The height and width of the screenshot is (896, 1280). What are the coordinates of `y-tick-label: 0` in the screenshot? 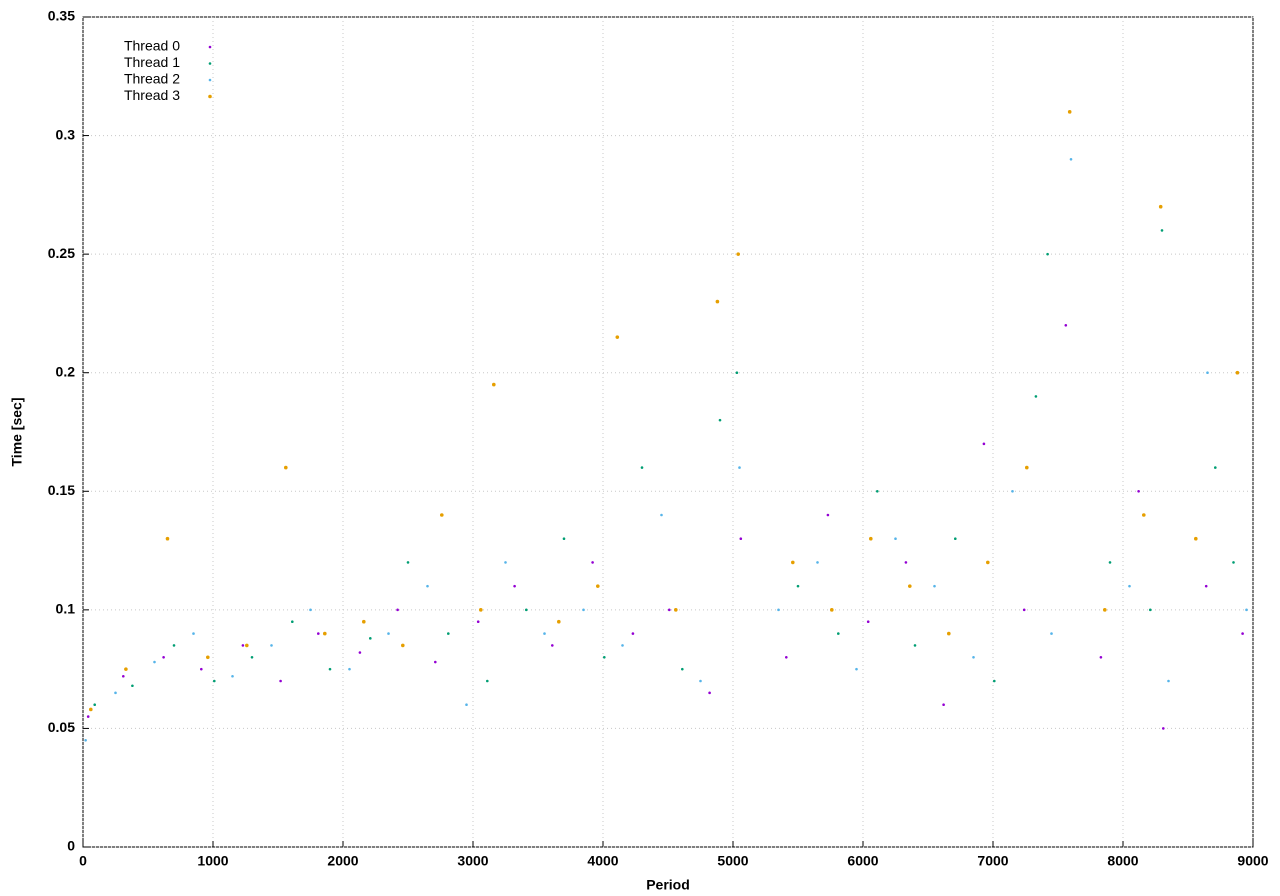 It's located at (71, 846).